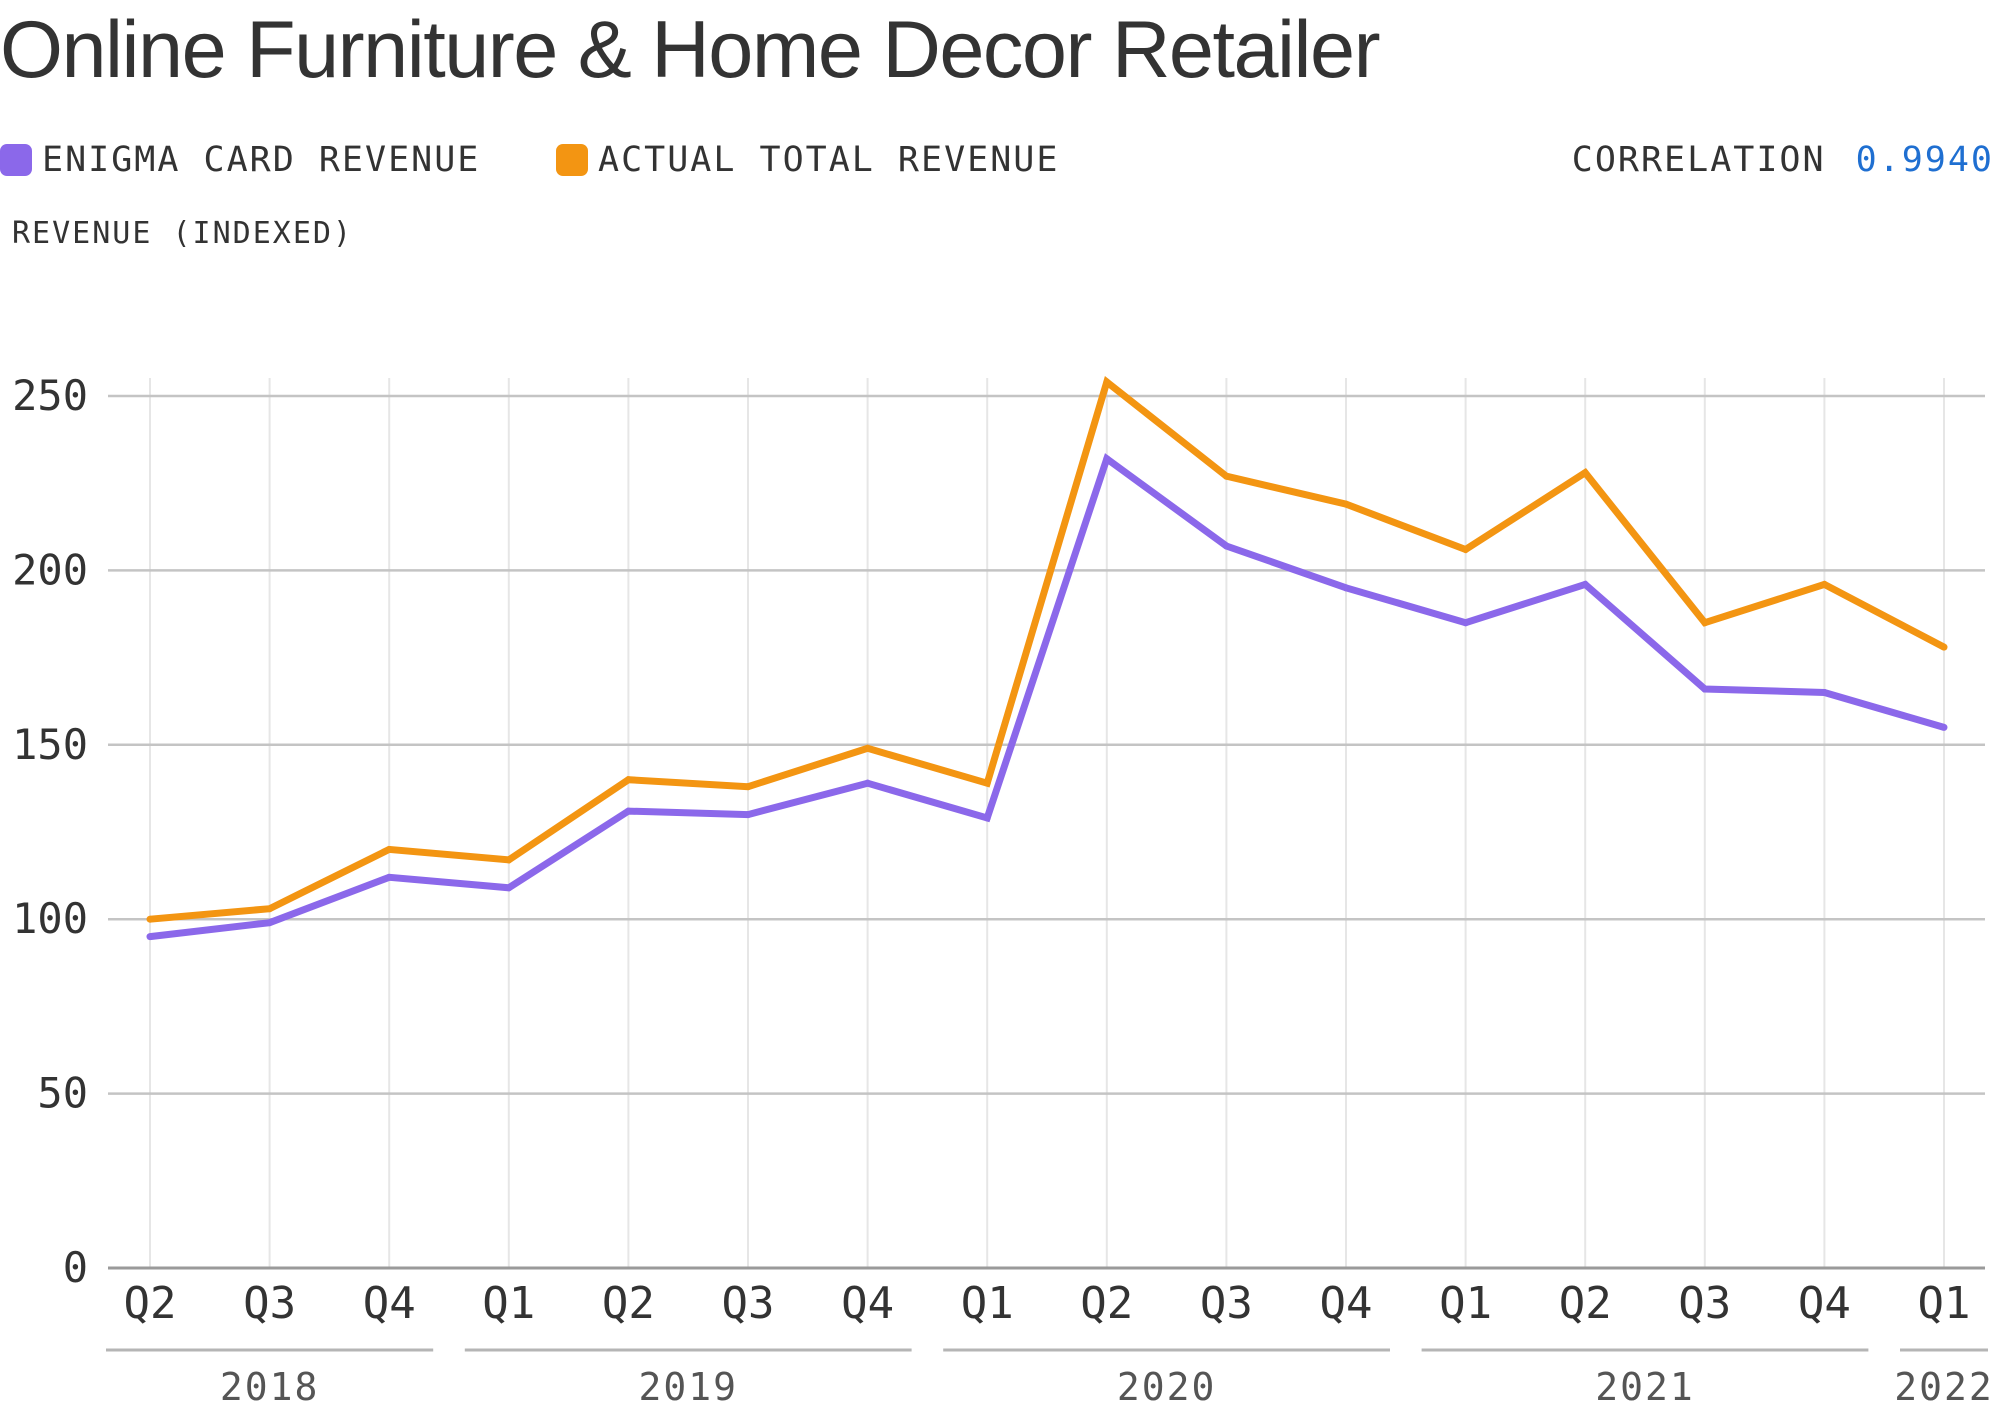 This screenshot has width=2002, height=1417. Describe the element at coordinates (270, 1387) in the screenshot. I see `year-label: 2018` at that location.